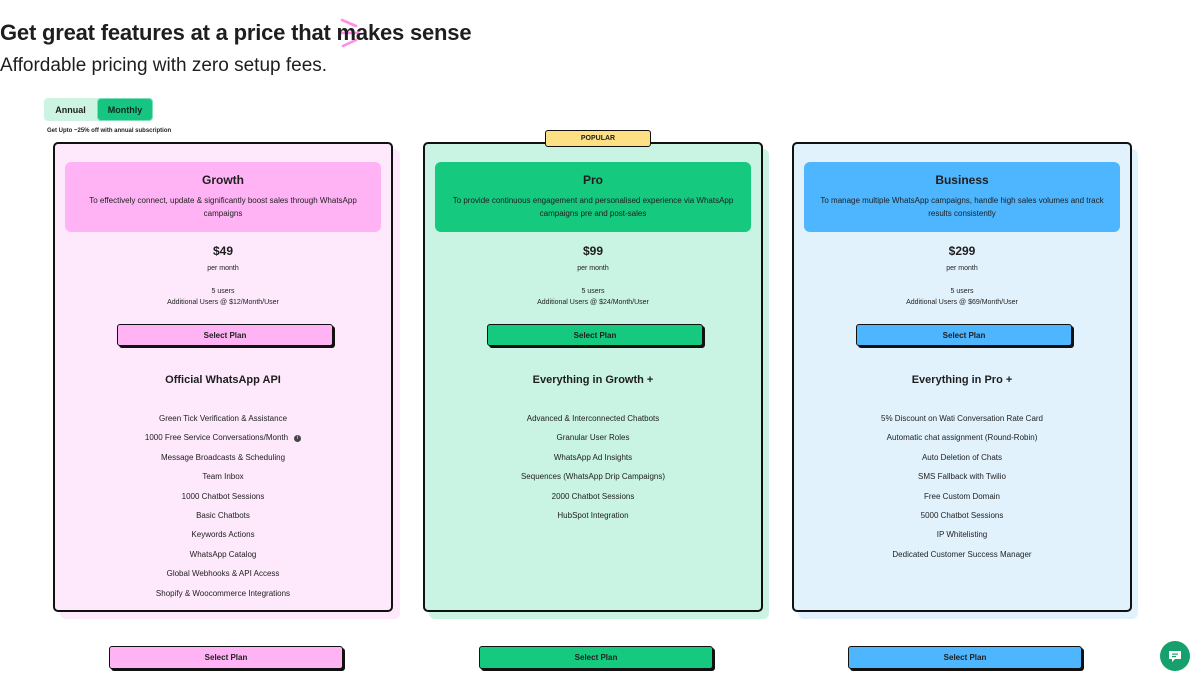 The width and height of the screenshot is (1200, 682). I want to click on list-item: Advanced & Interconnected Chatbots, so click(593, 418).